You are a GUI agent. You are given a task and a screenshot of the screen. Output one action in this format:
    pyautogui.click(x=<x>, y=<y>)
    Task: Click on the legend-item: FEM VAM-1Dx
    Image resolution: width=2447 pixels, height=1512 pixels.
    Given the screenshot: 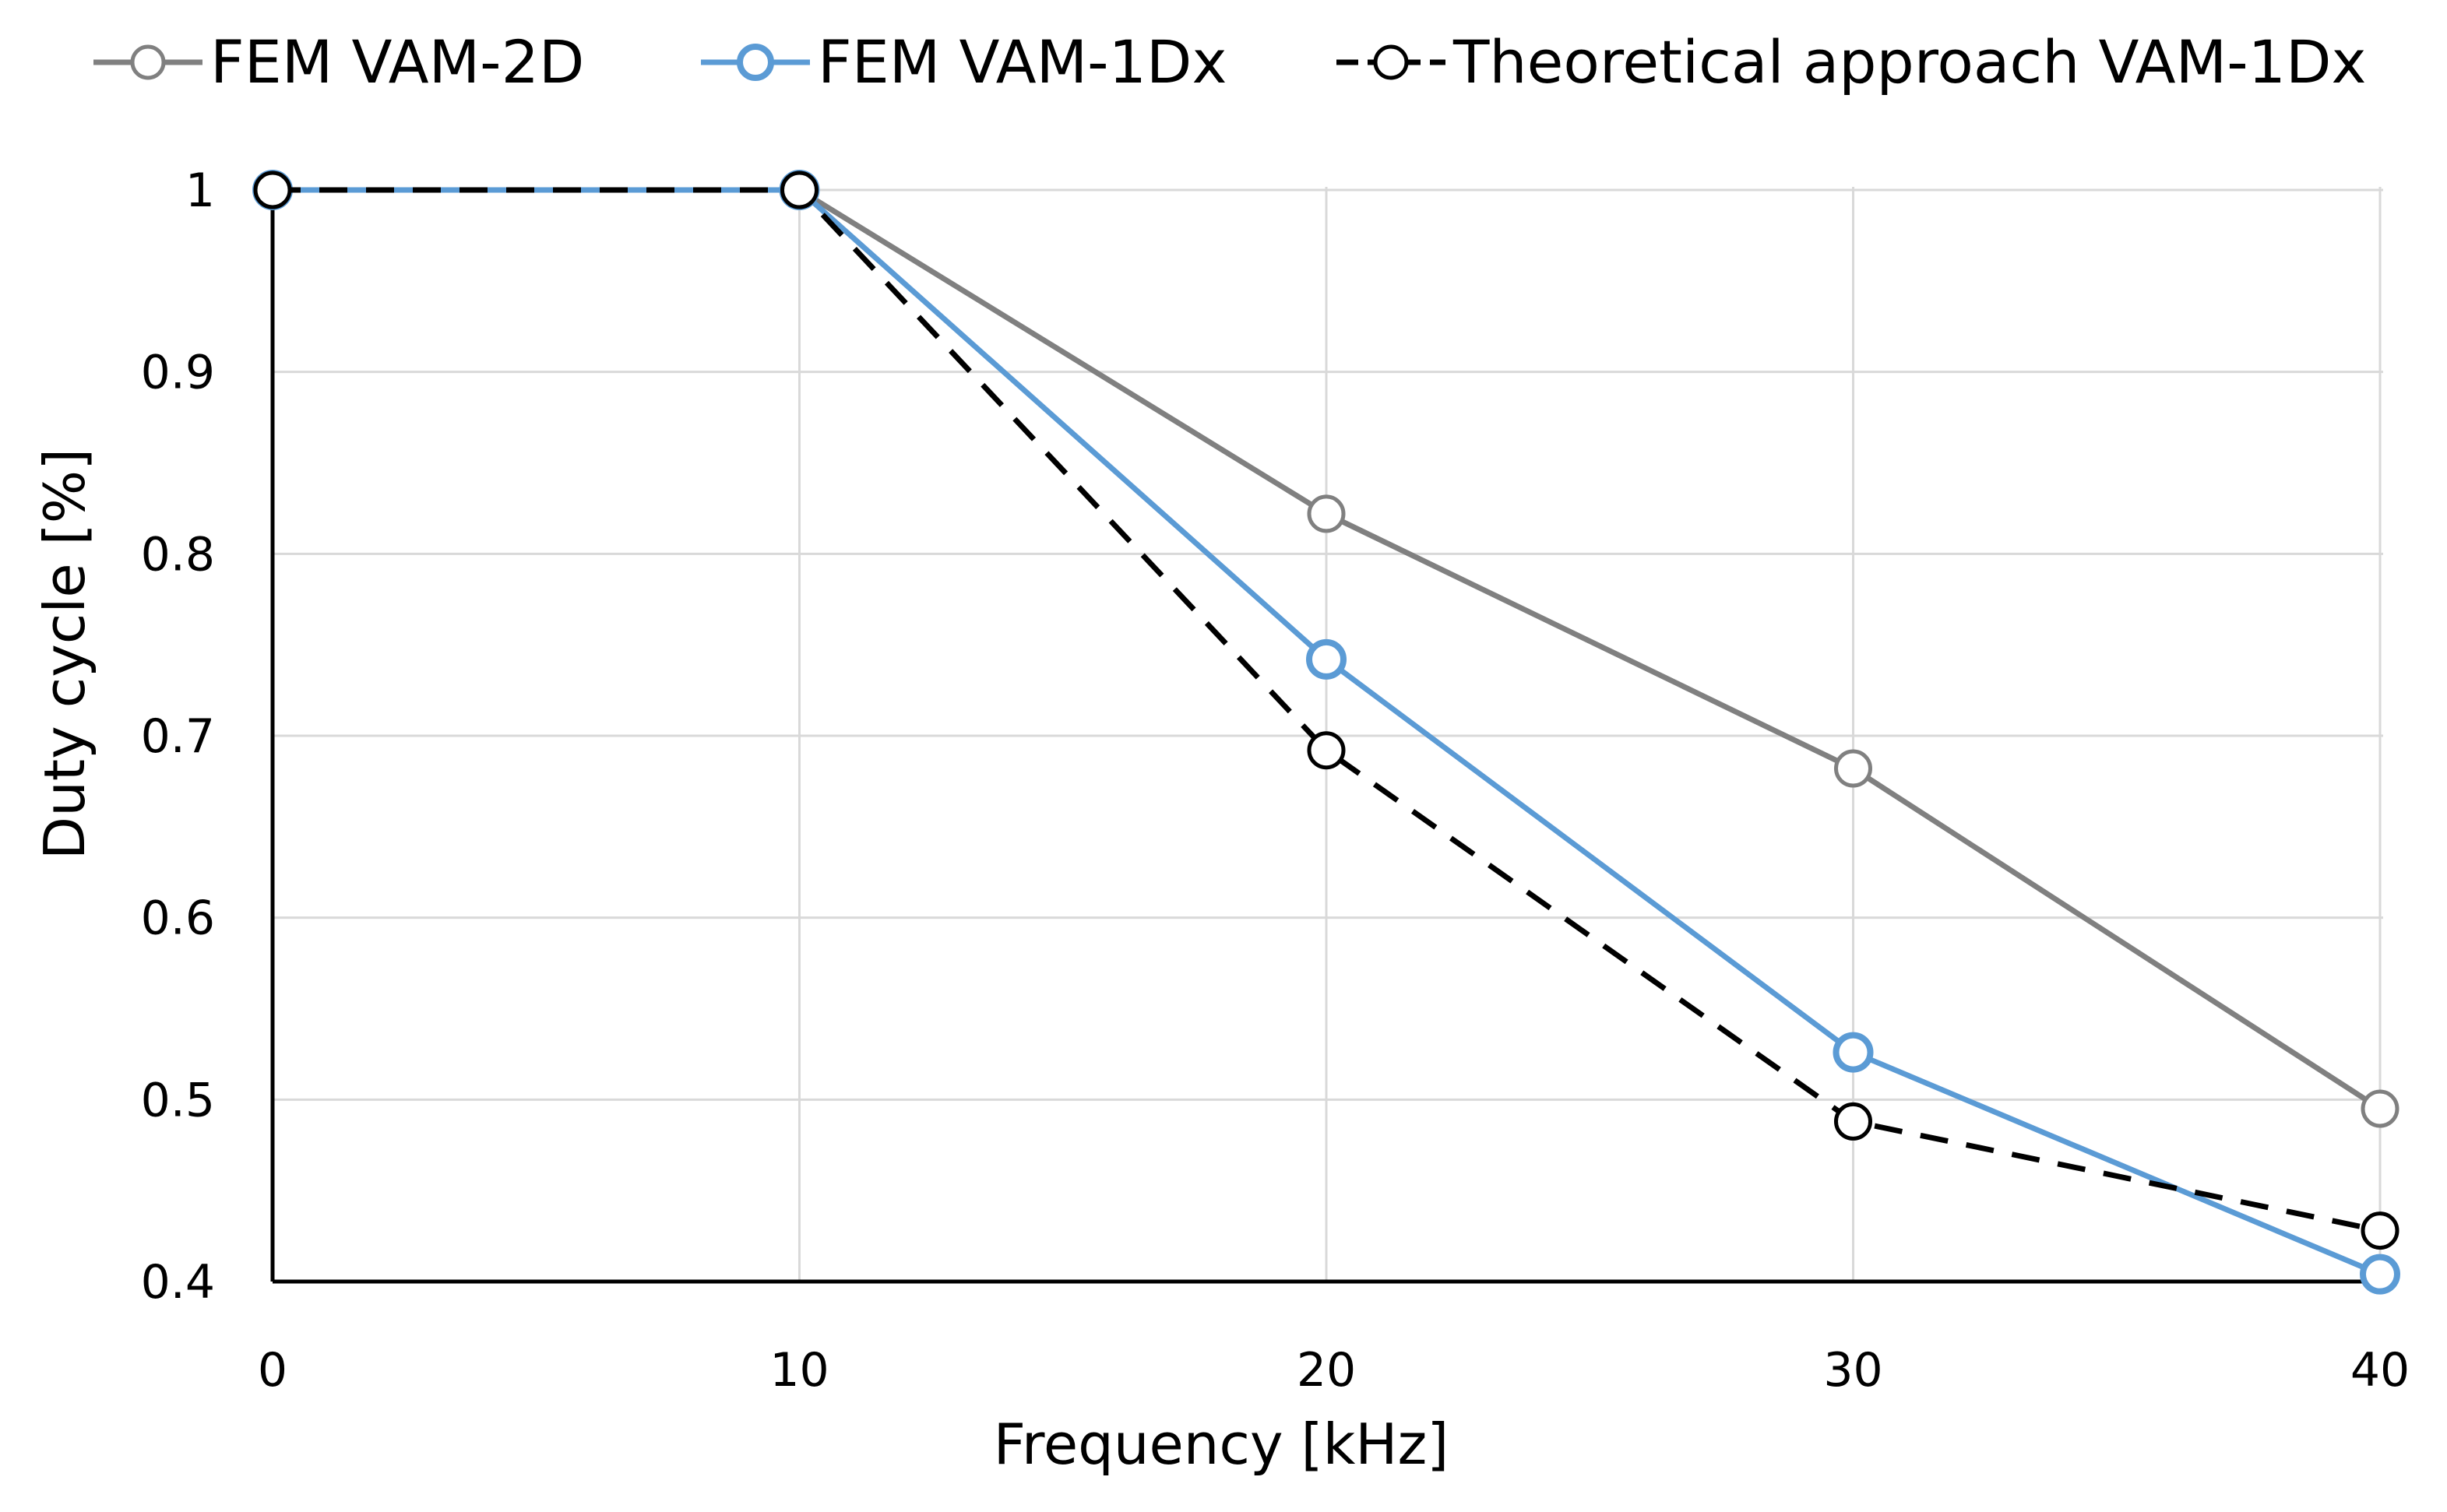 What is the action you would take?
    pyautogui.click(x=964, y=62)
    